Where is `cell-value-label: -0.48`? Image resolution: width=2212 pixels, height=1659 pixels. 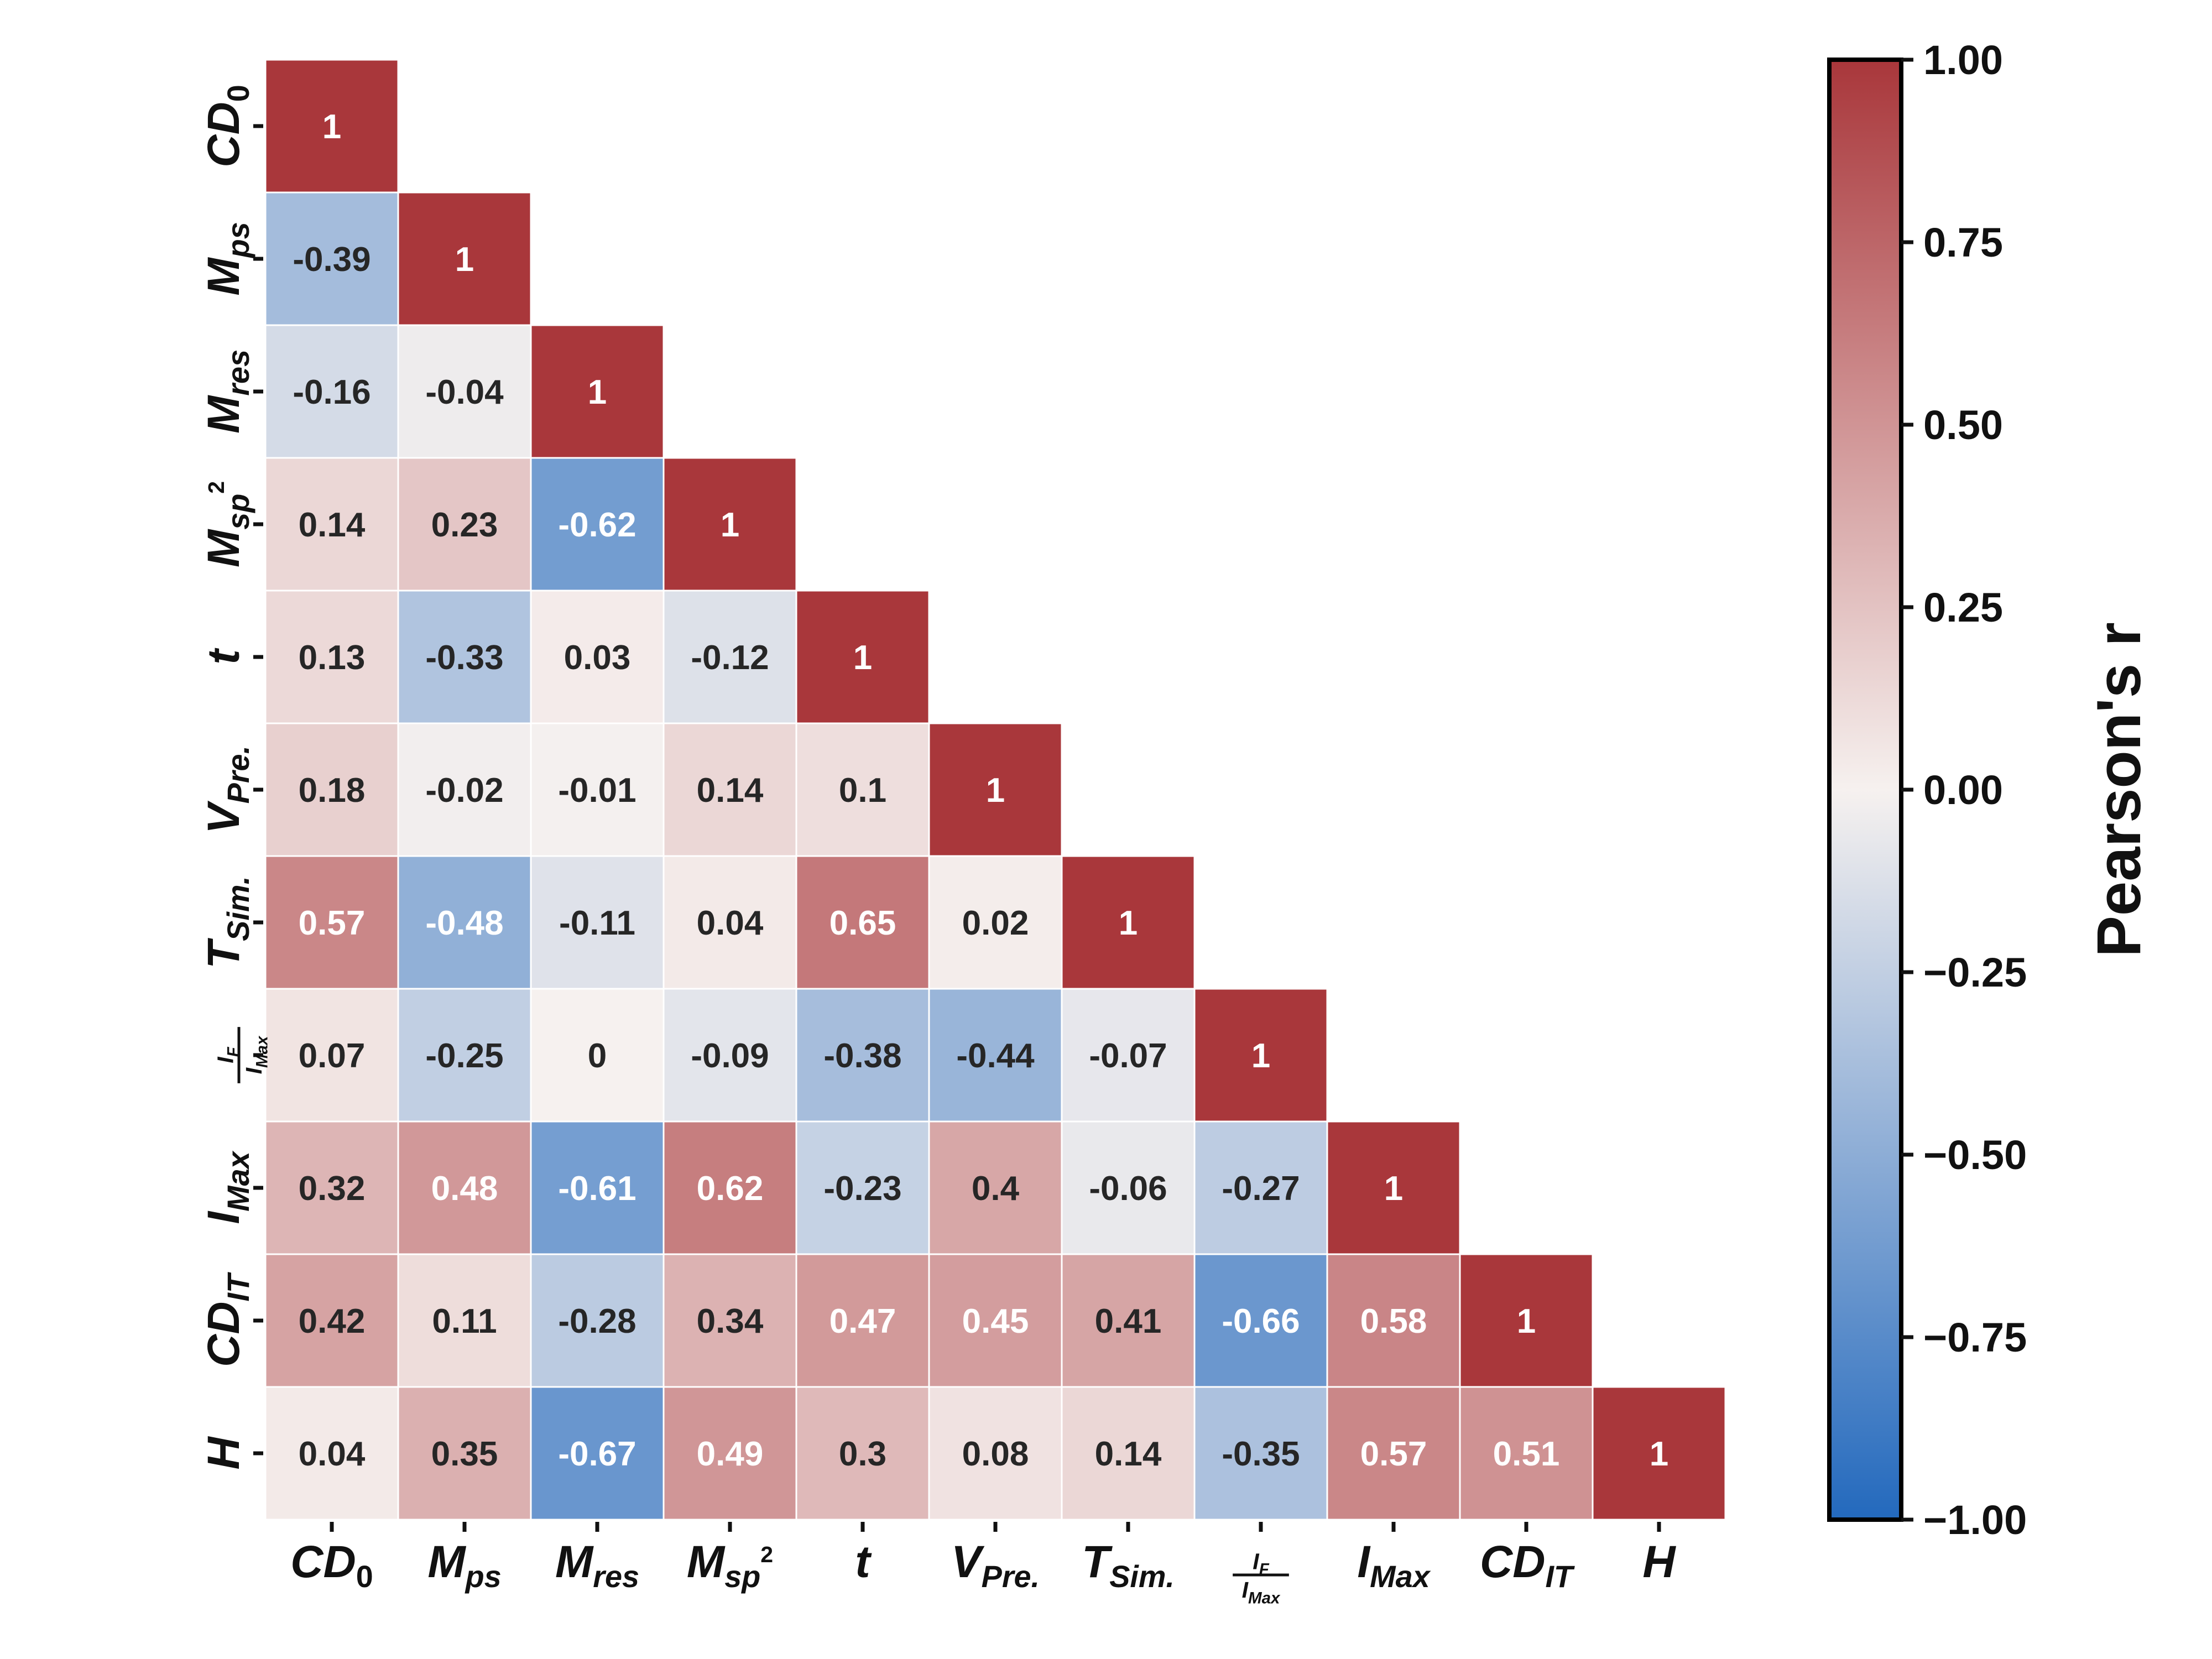
cell-value-label: -0.48 is located at coordinates (464, 923).